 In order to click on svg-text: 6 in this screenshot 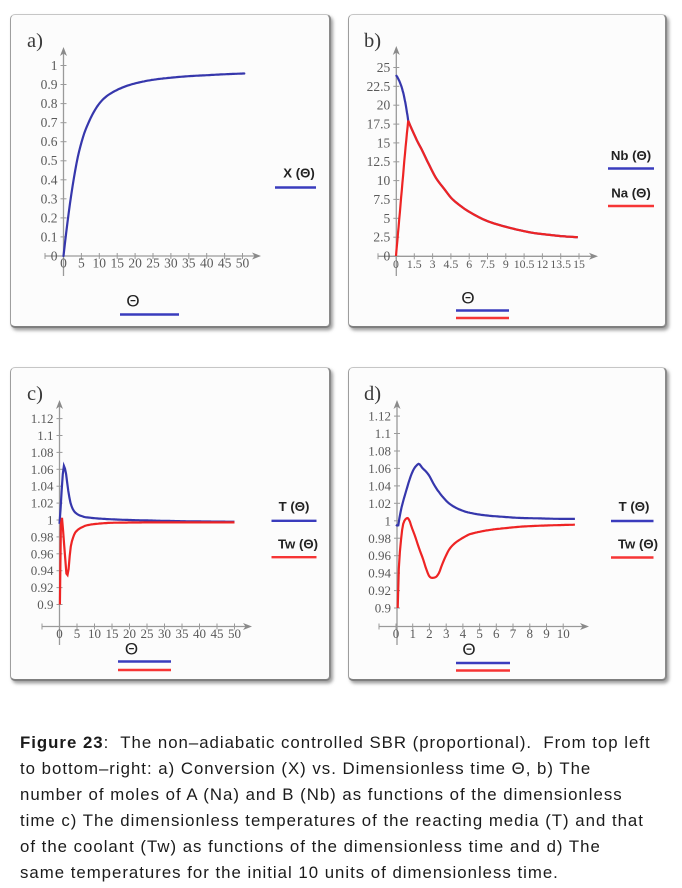, I will do `click(496, 633)`.